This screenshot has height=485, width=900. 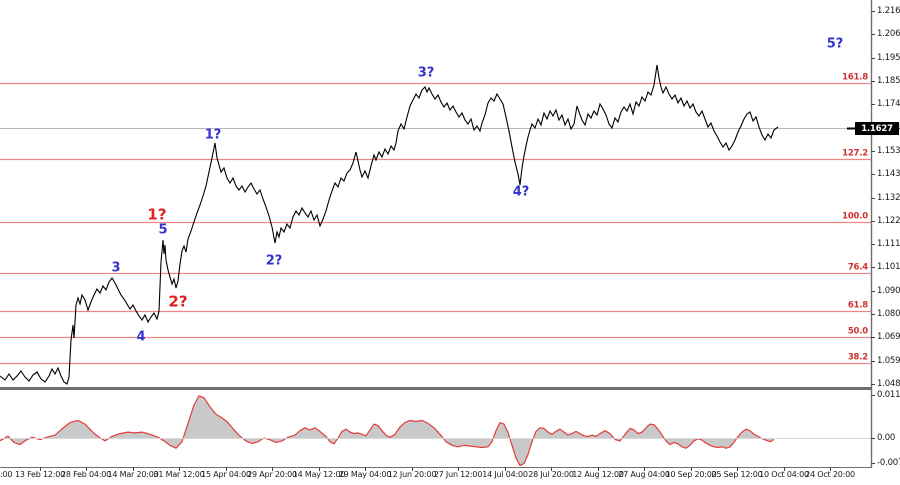 I want to click on y-axis-tick-label: 1.1430, so click(x=888, y=174).